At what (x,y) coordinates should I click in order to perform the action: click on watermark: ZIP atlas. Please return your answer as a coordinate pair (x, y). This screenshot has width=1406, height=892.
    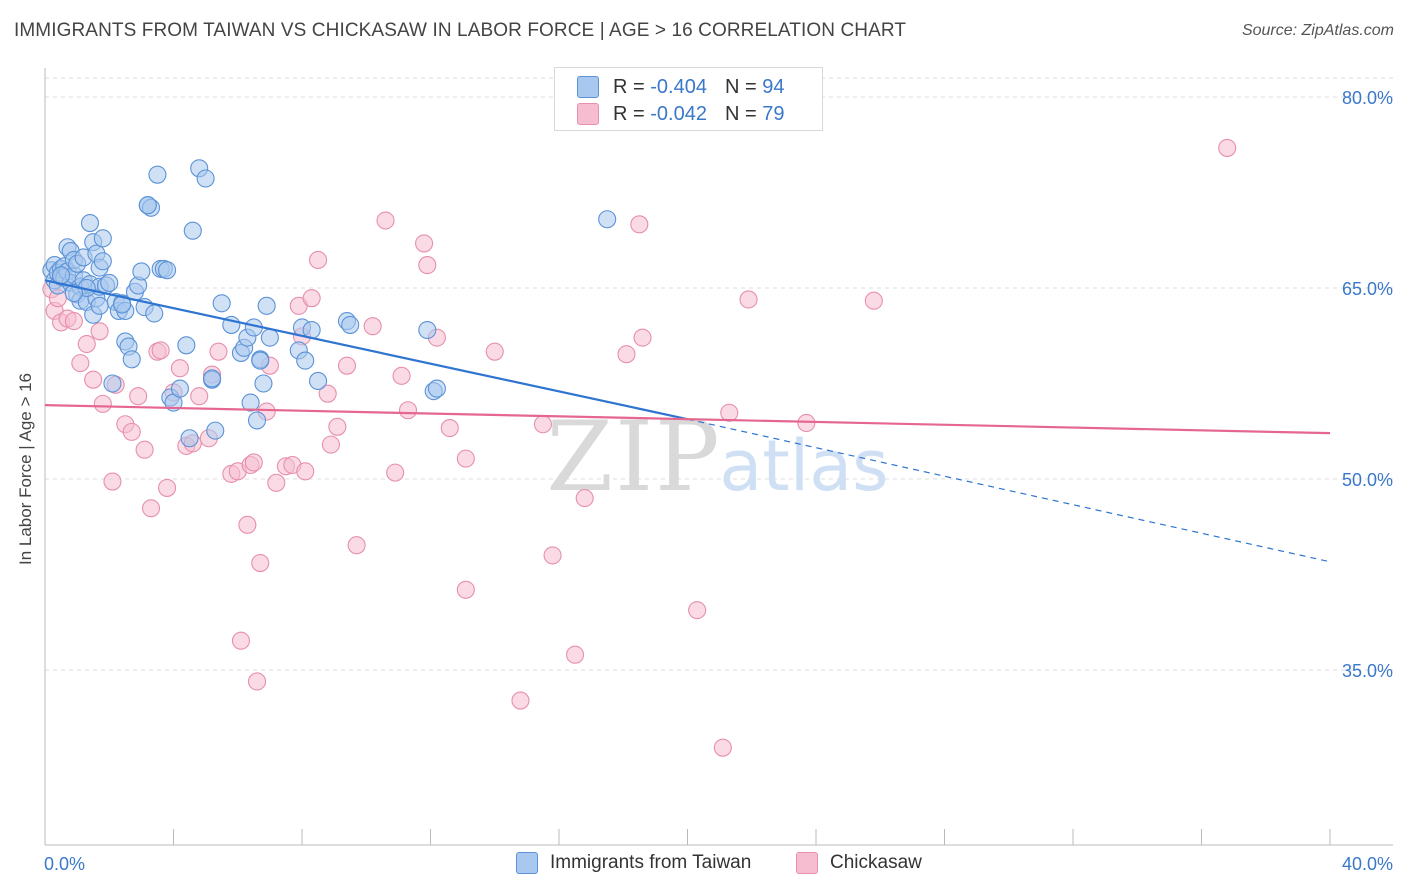
    Looking at the image, I should click on (717, 457).